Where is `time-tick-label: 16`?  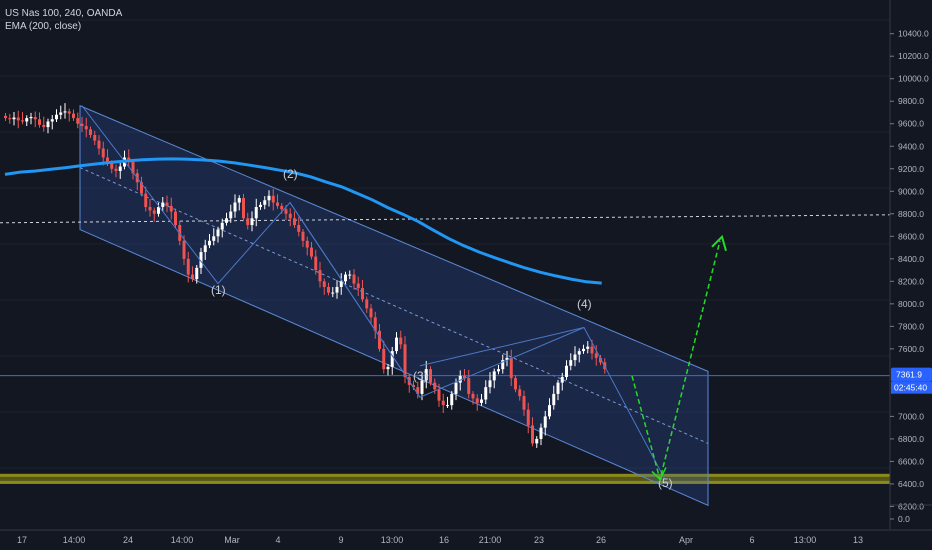
time-tick-label: 16 is located at coordinates (444, 540).